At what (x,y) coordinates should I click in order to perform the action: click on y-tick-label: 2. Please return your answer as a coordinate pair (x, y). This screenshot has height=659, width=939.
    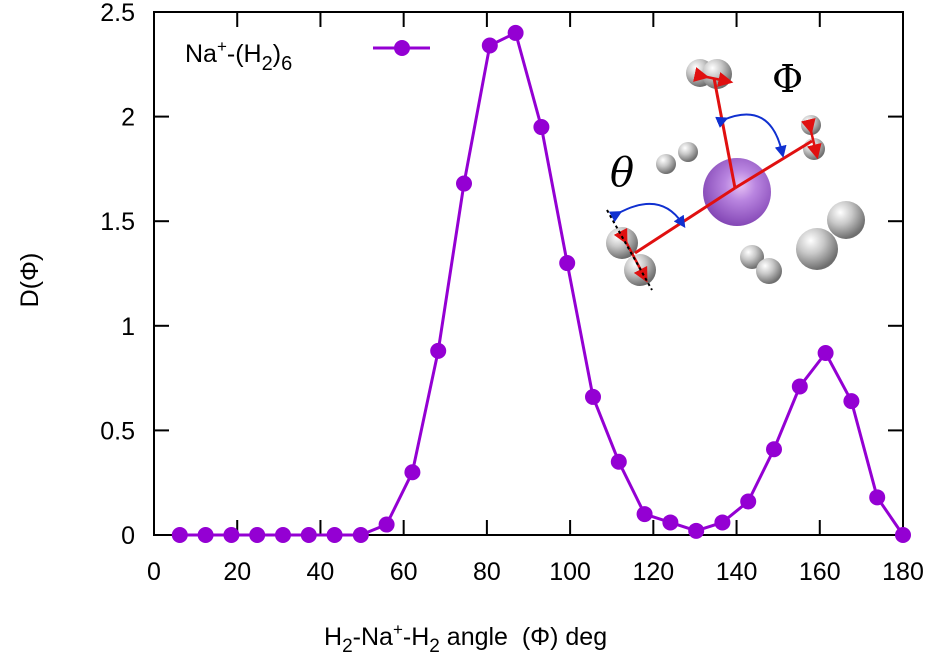
    Looking at the image, I should click on (128, 118).